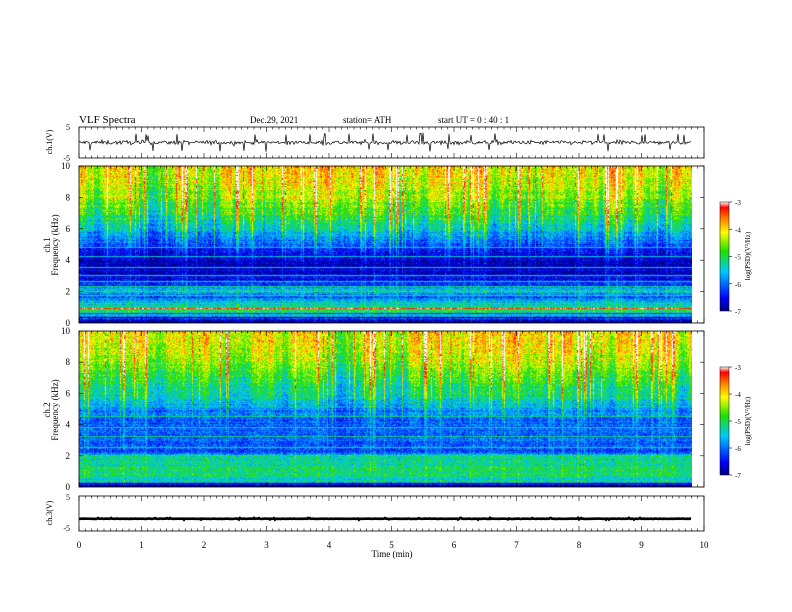 The height and width of the screenshot is (612, 792). I want to click on ch2-colorbar-ticks: -3 -4 -5 -6 -7, so click(735, 422).